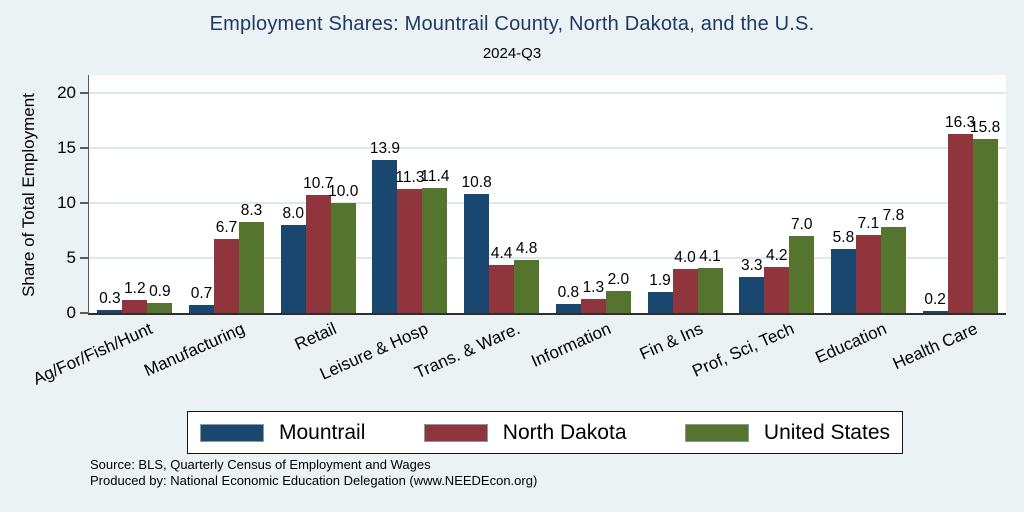 The image size is (1024, 512). Describe the element at coordinates (935, 299) in the screenshot. I see `bar-value-label: 0.2` at that location.